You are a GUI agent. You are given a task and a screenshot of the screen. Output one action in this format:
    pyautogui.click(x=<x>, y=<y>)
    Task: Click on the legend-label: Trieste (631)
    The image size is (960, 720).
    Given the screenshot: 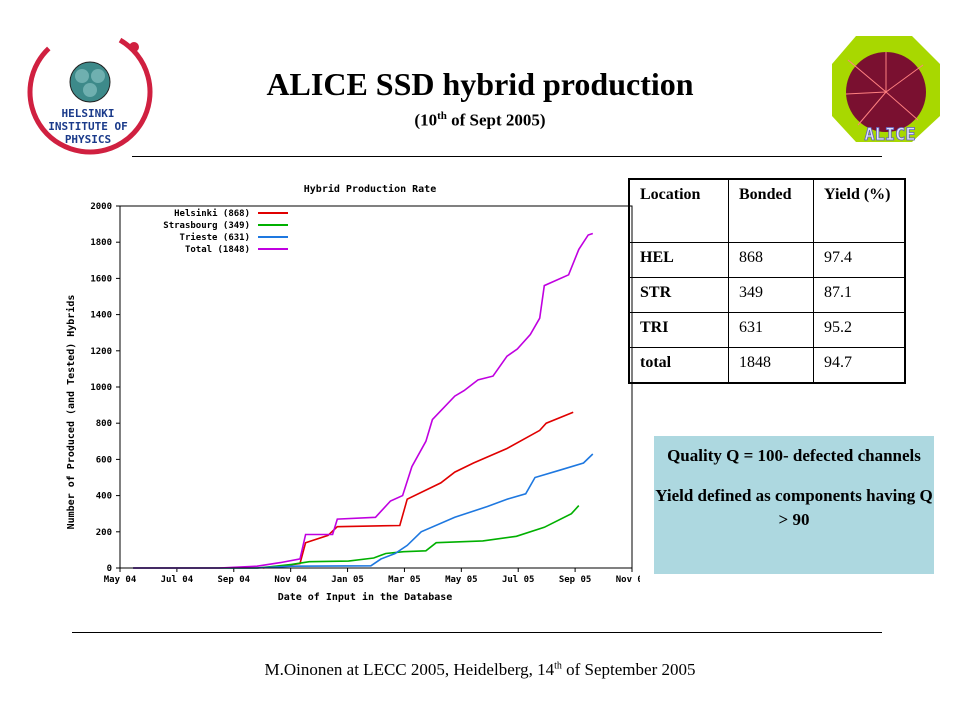 What is the action you would take?
    pyautogui.click(x=215, y=237)
    